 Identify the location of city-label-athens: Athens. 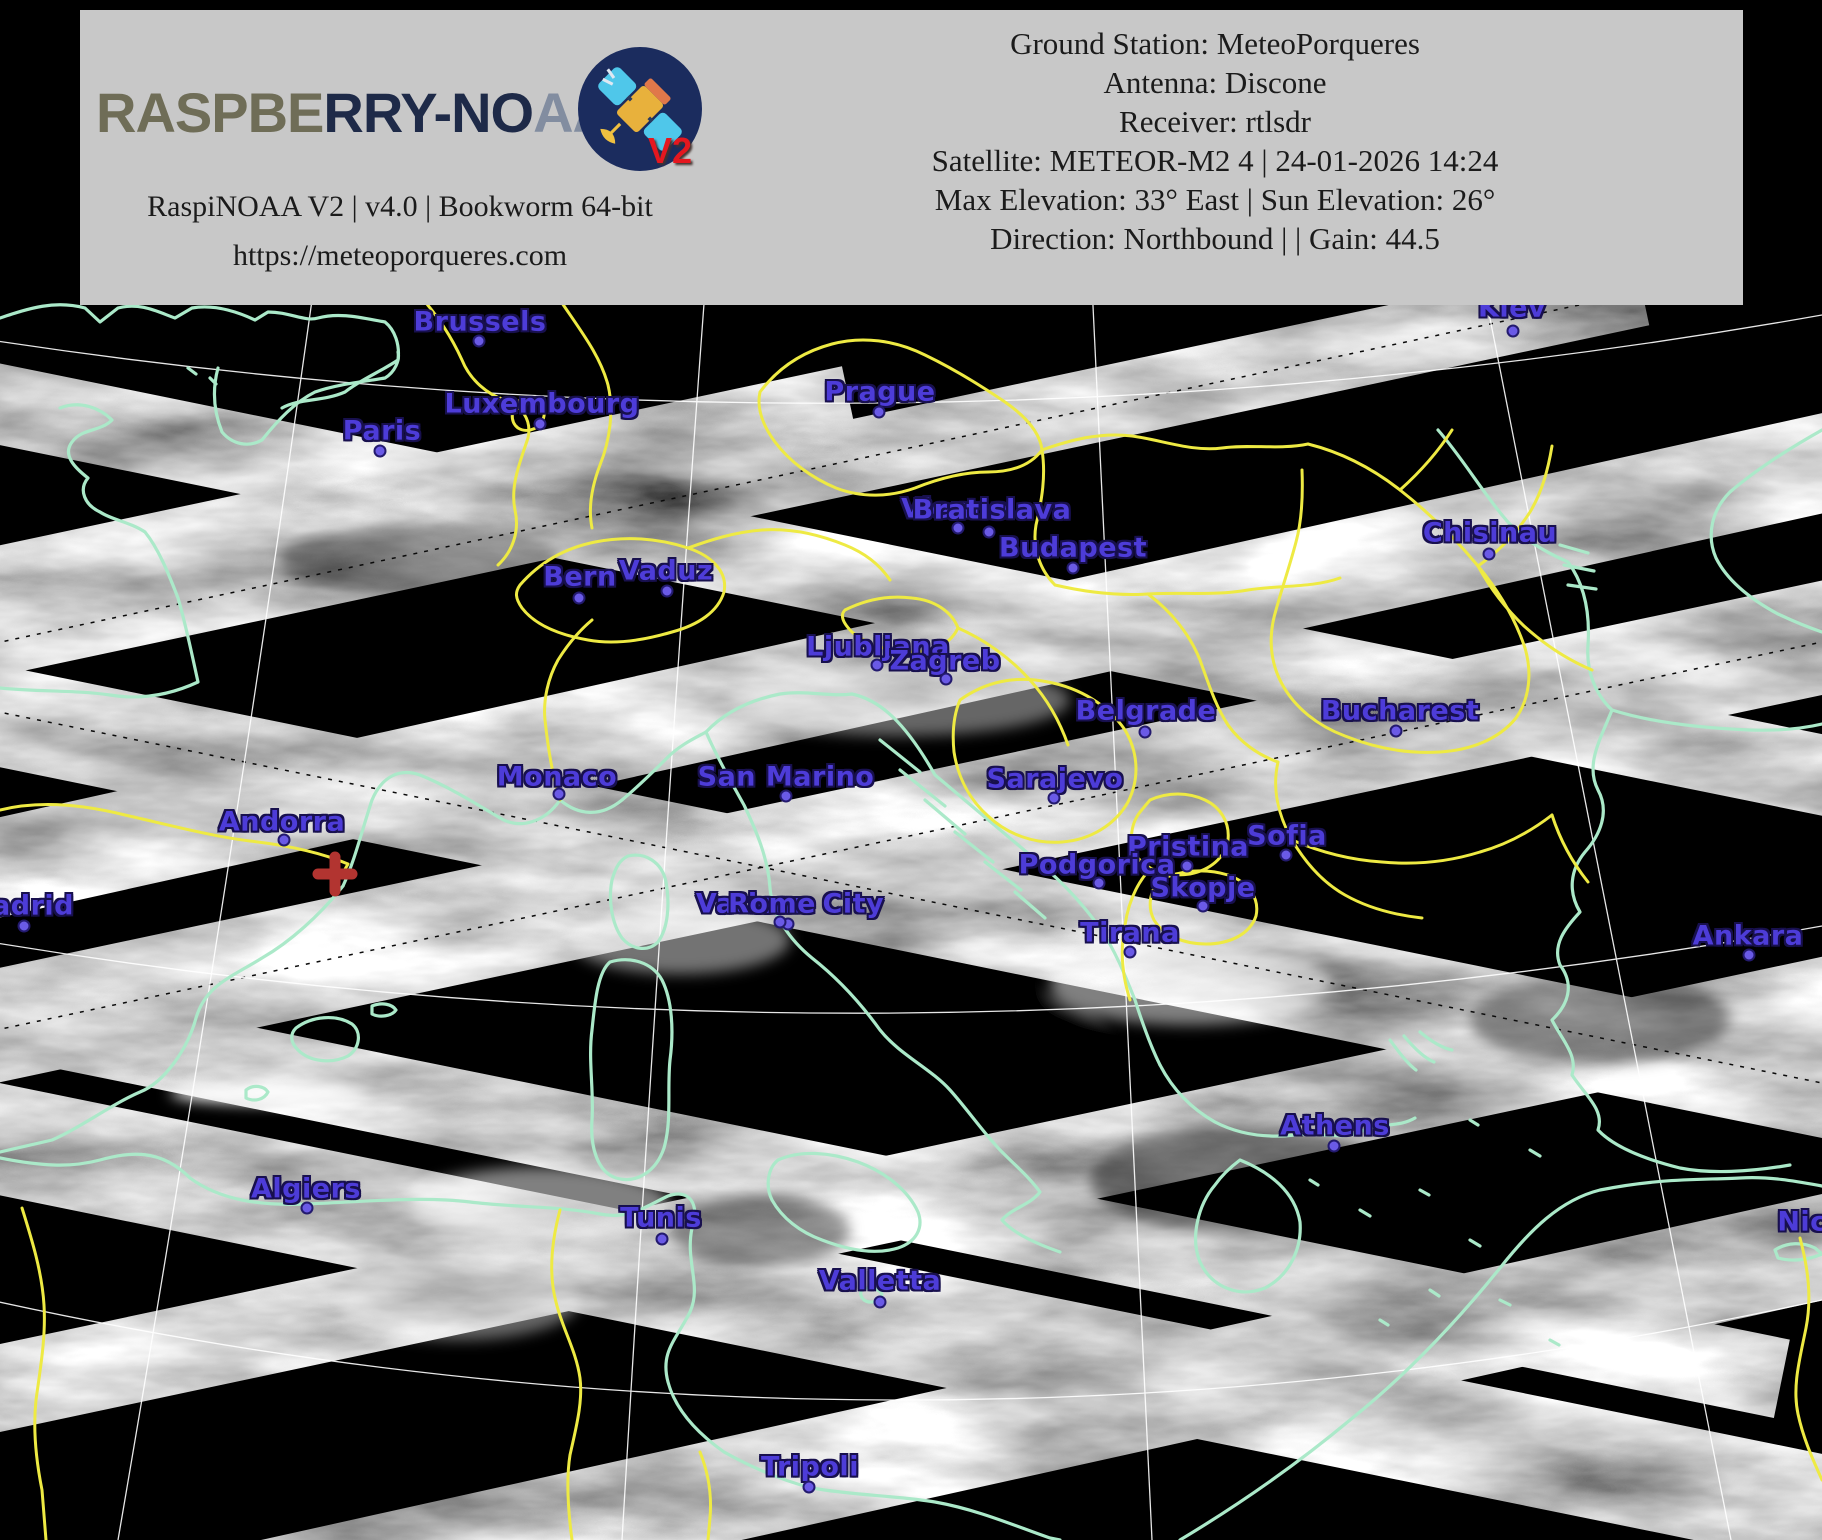
(1335, 1126).